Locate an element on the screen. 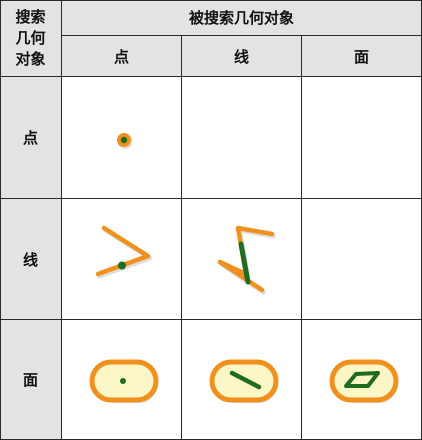 The width and height of the screenshot is (422, 440). line-on-line-icon is located at coordinates (246, 260).